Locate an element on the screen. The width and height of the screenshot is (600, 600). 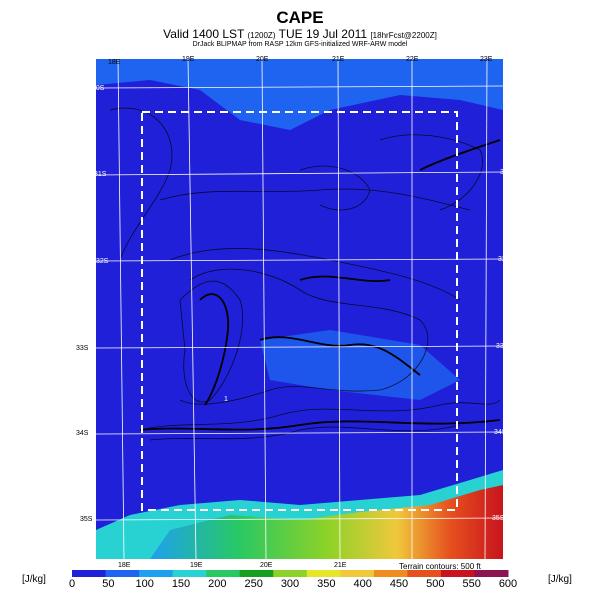
left-lat-label: 33S is located at coordinates (82, 348).